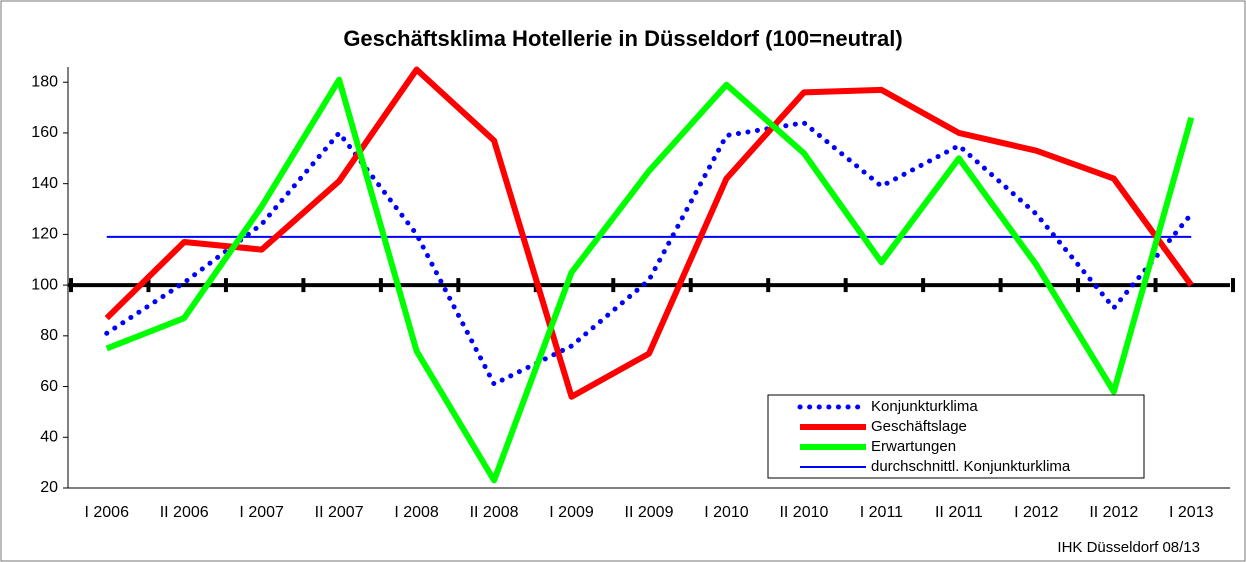  Describe the element at coordinates (1036, 512) in the screenshot. I see `x-tick-label: I 2012` at that location.